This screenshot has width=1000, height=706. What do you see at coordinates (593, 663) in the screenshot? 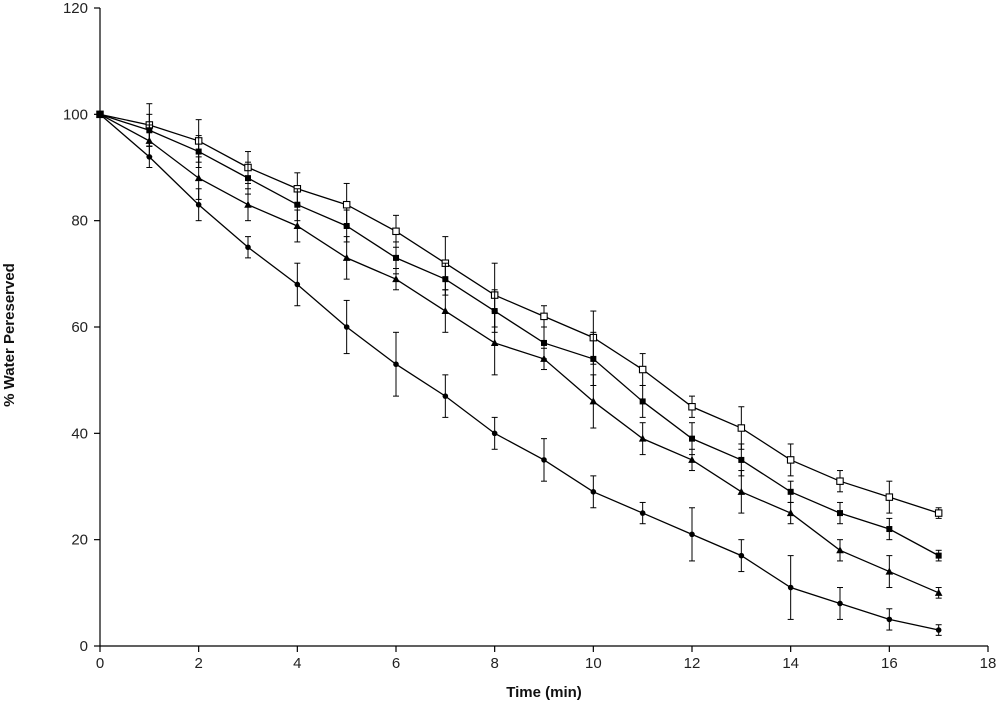
I see `x-tick-label: 10` at bounding box center [593, 663].